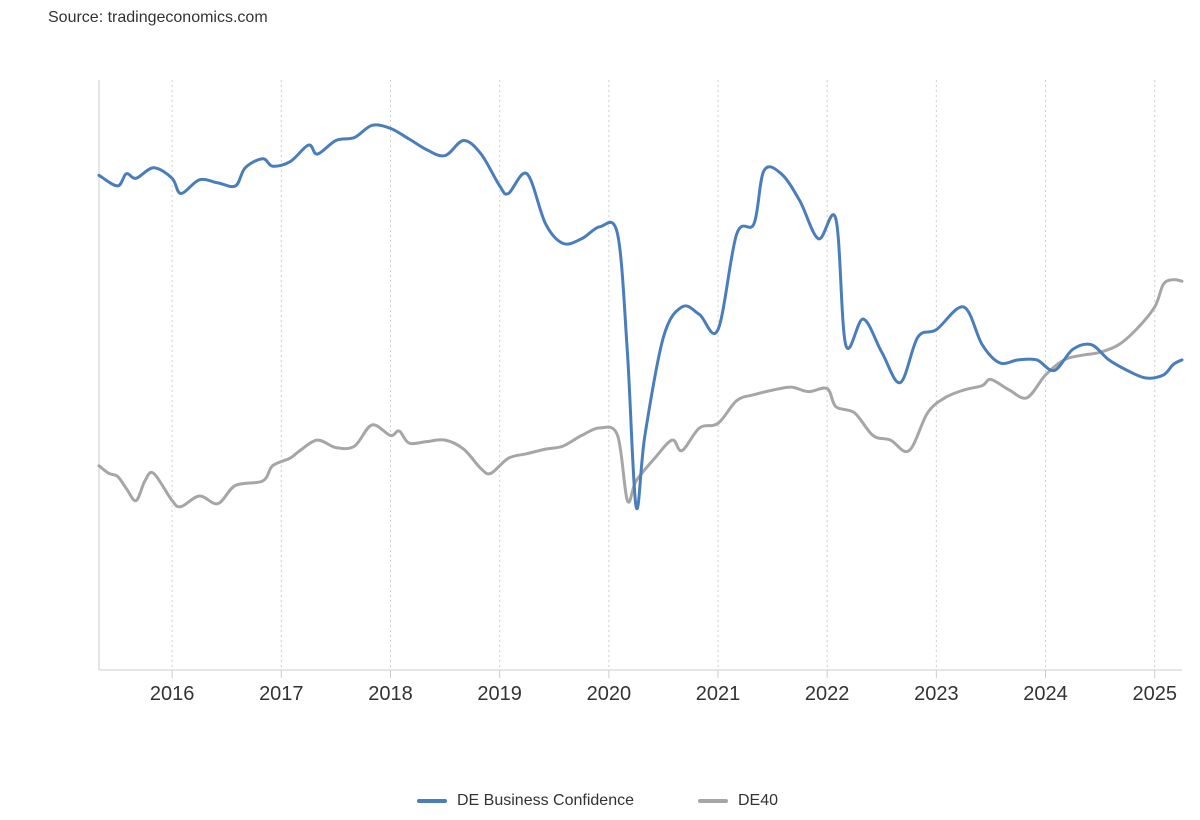  What do you see at coordinates (1045, 694) in the screenshot?
I see `x-tick-label-2024: 2024` at bounding box center [1045, 694].